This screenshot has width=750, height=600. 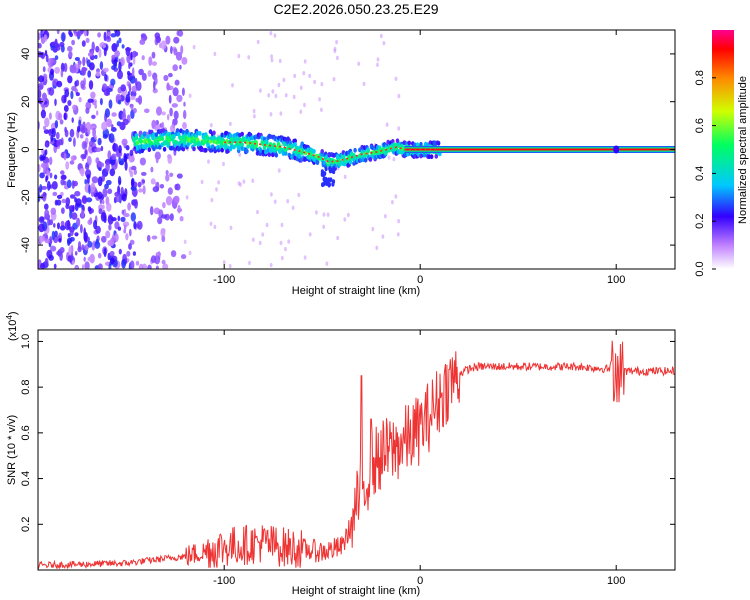 What do you see at coordinates (420, 280) in the screenshot?
I see `x-tick-label: 0` at bounding box center [420, 280].